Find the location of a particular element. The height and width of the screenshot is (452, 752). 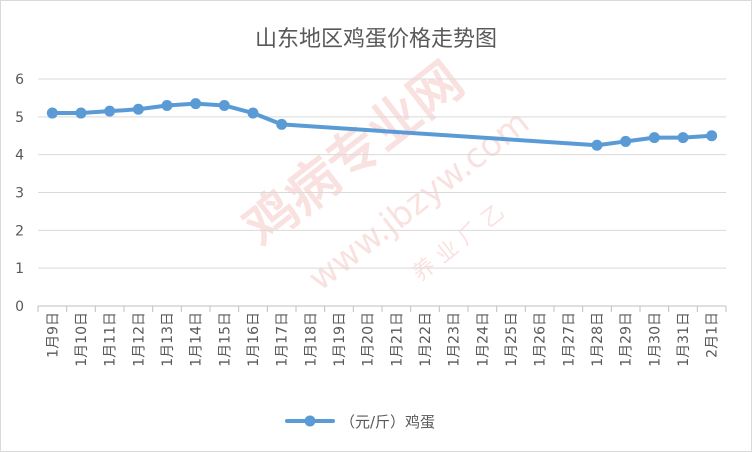

legend: （元/斤）鸡蛋 is located at coordinates (360, 422).